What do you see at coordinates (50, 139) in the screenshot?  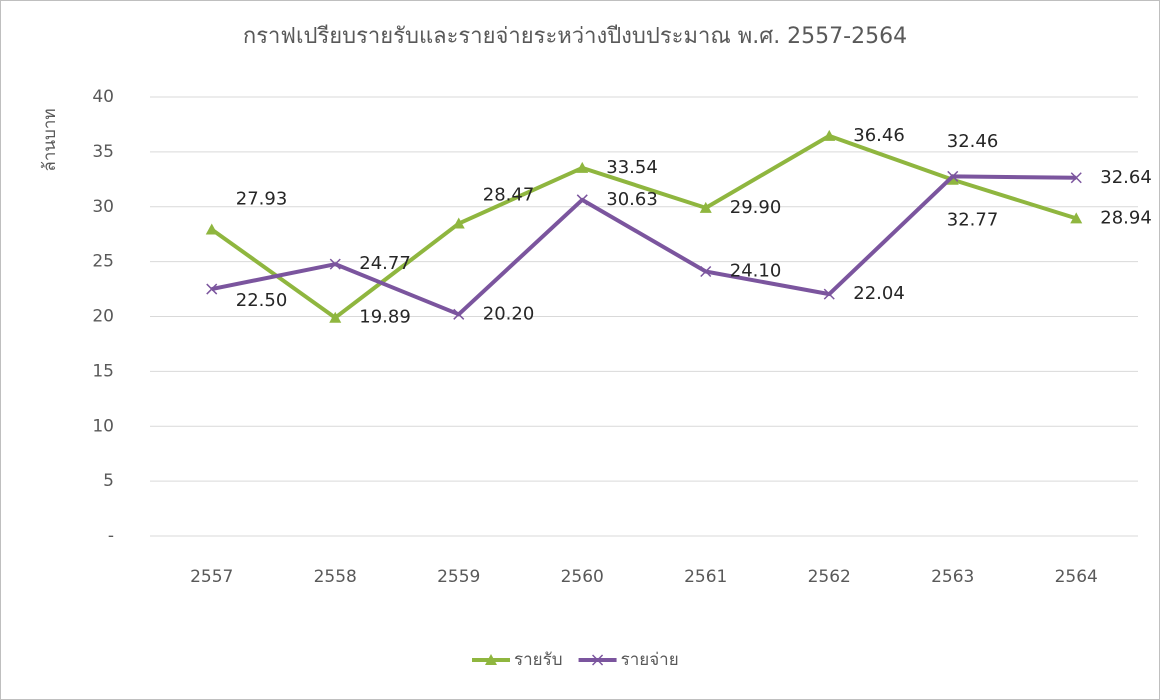 I see `y-axis-label: ล้านบาท` at bounding box center [50, 139].